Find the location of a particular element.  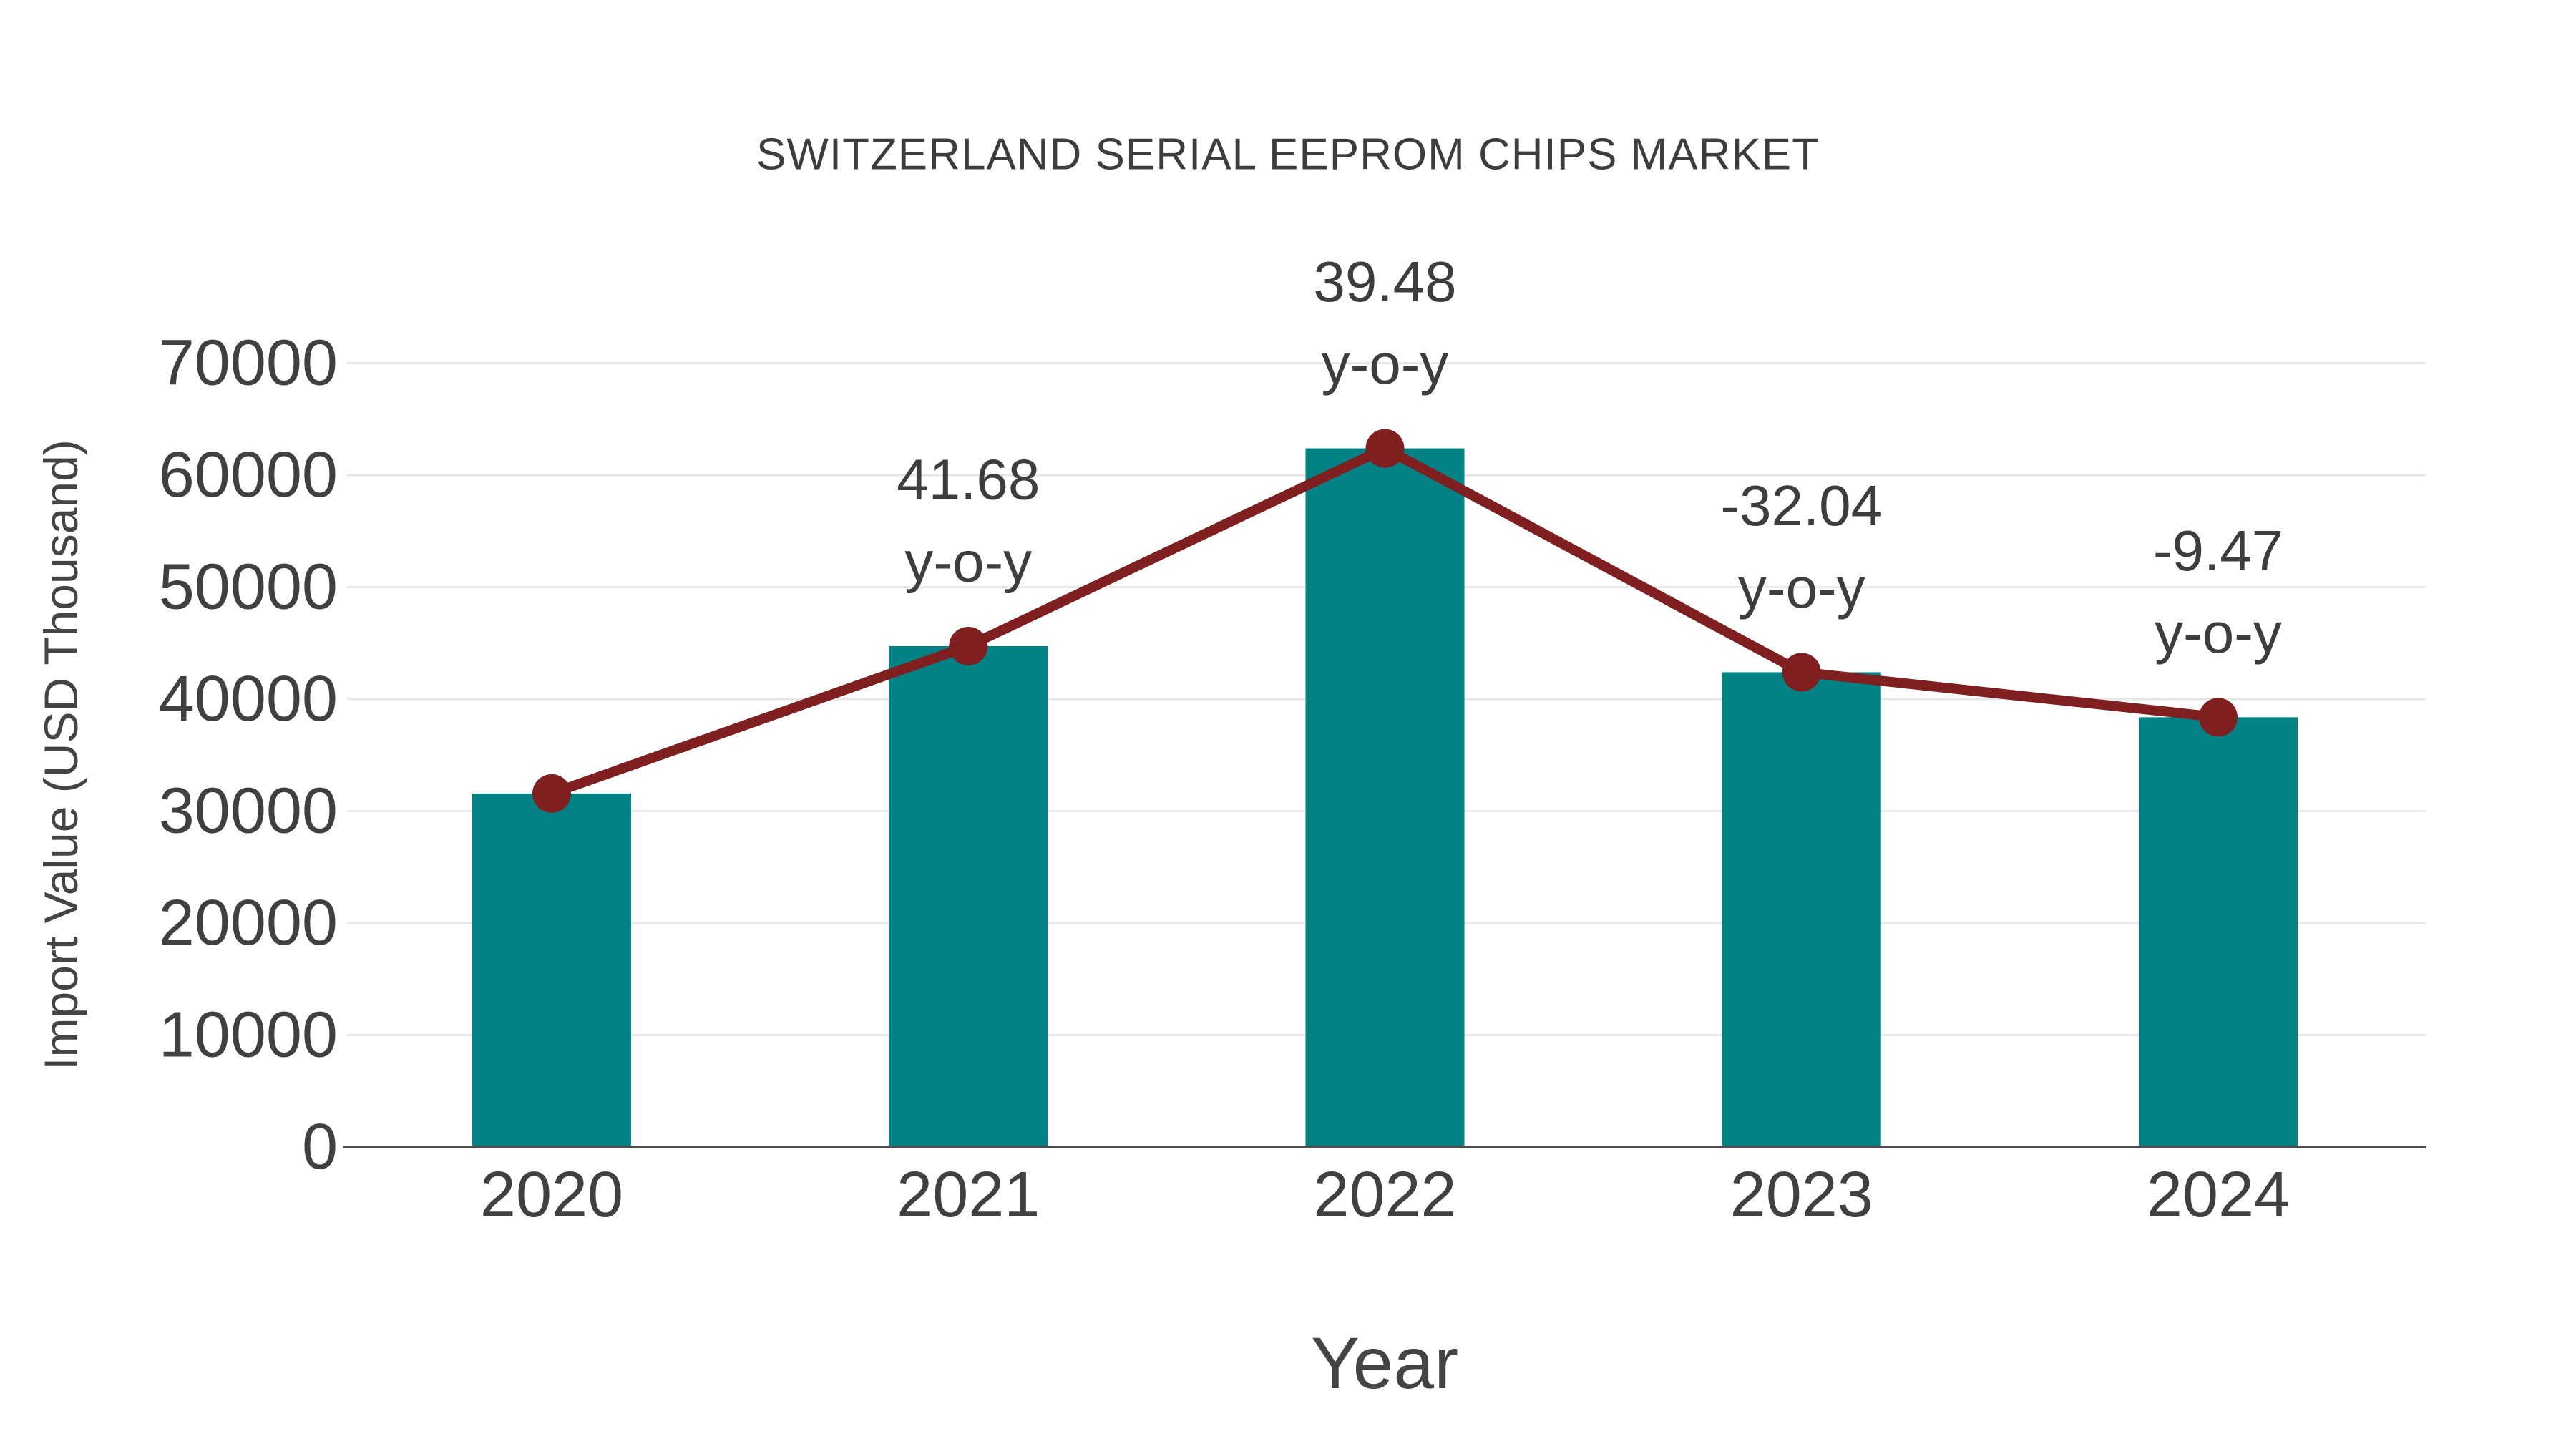

y-axis-title: Import Value (USD Thousand) is located at coordinates (60, 754).